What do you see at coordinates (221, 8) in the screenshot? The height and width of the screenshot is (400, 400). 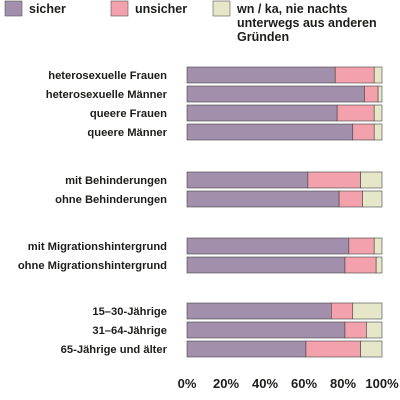 I see `legend-swatch-wn-ka` at bounding box center [221, 8].